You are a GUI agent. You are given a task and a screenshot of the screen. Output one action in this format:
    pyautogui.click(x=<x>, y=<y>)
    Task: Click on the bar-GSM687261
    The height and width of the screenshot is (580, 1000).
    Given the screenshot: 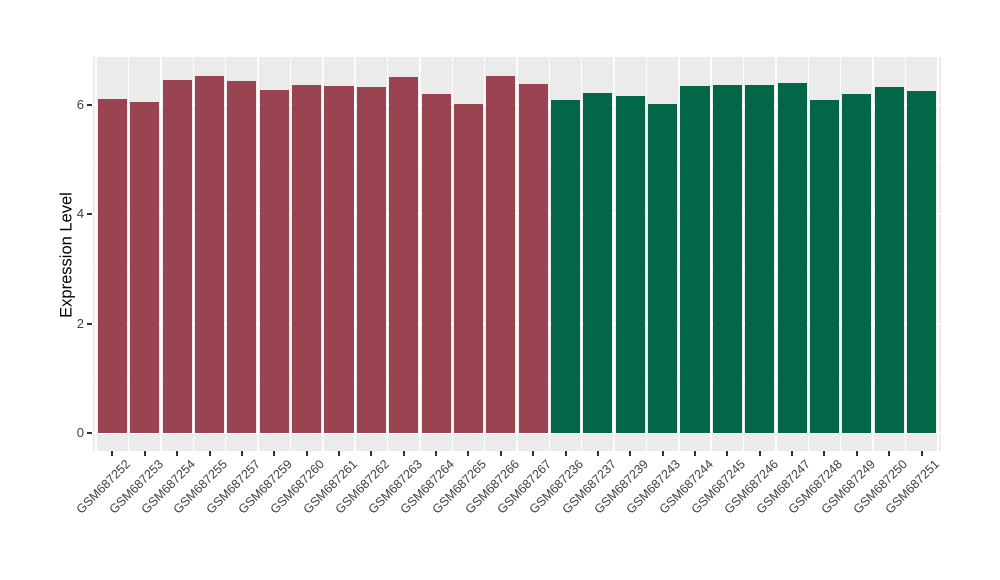 What is the action you would take?
    pyautogui.click(x=339, y=259)
    